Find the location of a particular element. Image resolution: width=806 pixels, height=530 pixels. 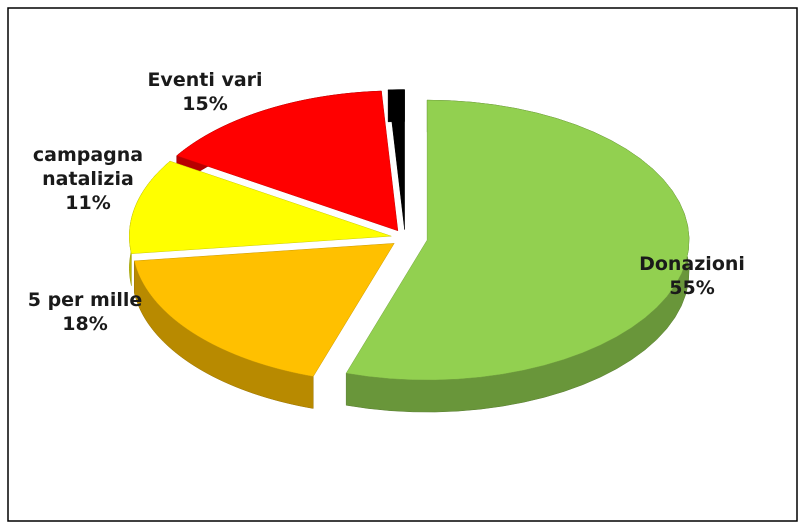

value-label: 11% is located at coordinates (87, 203).